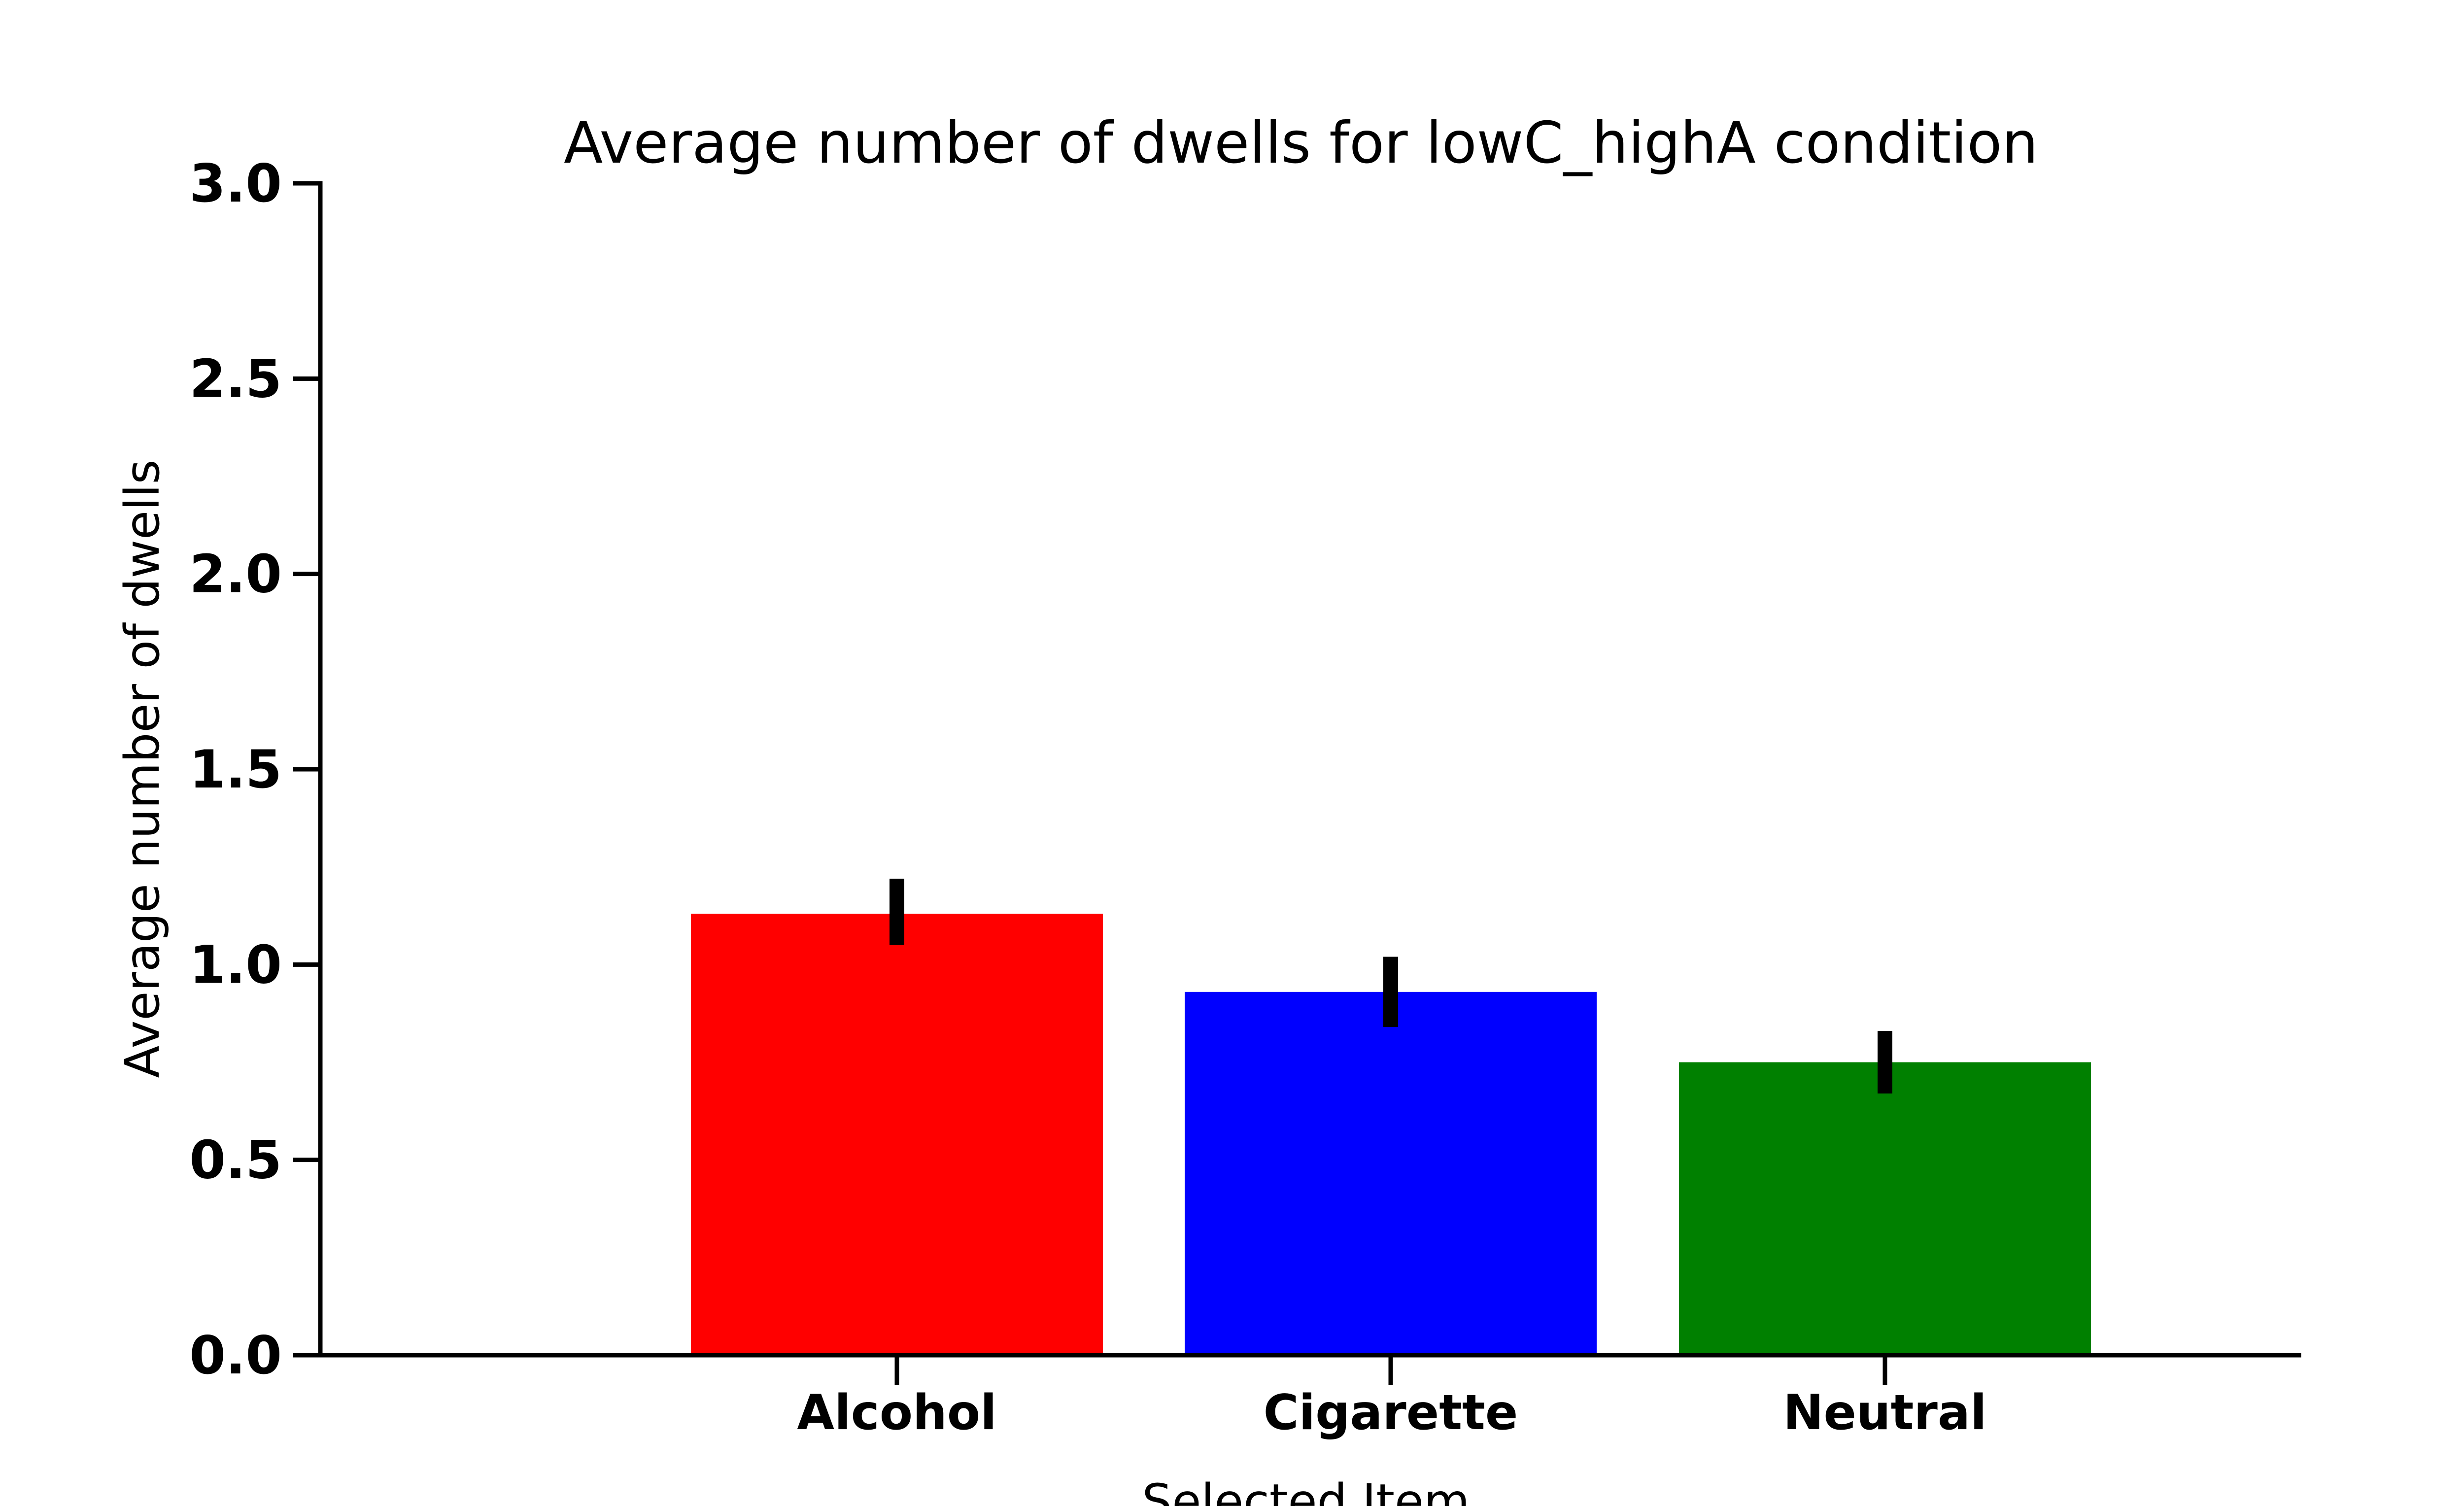 The height and width of the screenshot is (1506, 2464). What do you see at coordinates (235, 1160) in the screenshot?
I see `y-tick-label: 0.5` at bounding box center [235, 1160].